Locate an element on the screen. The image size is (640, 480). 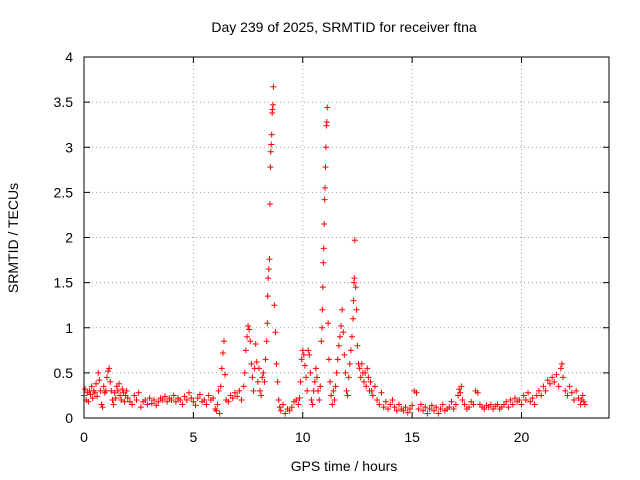
y-axis-title: SRMTID / TECUs is located at coordinates (13, 238).